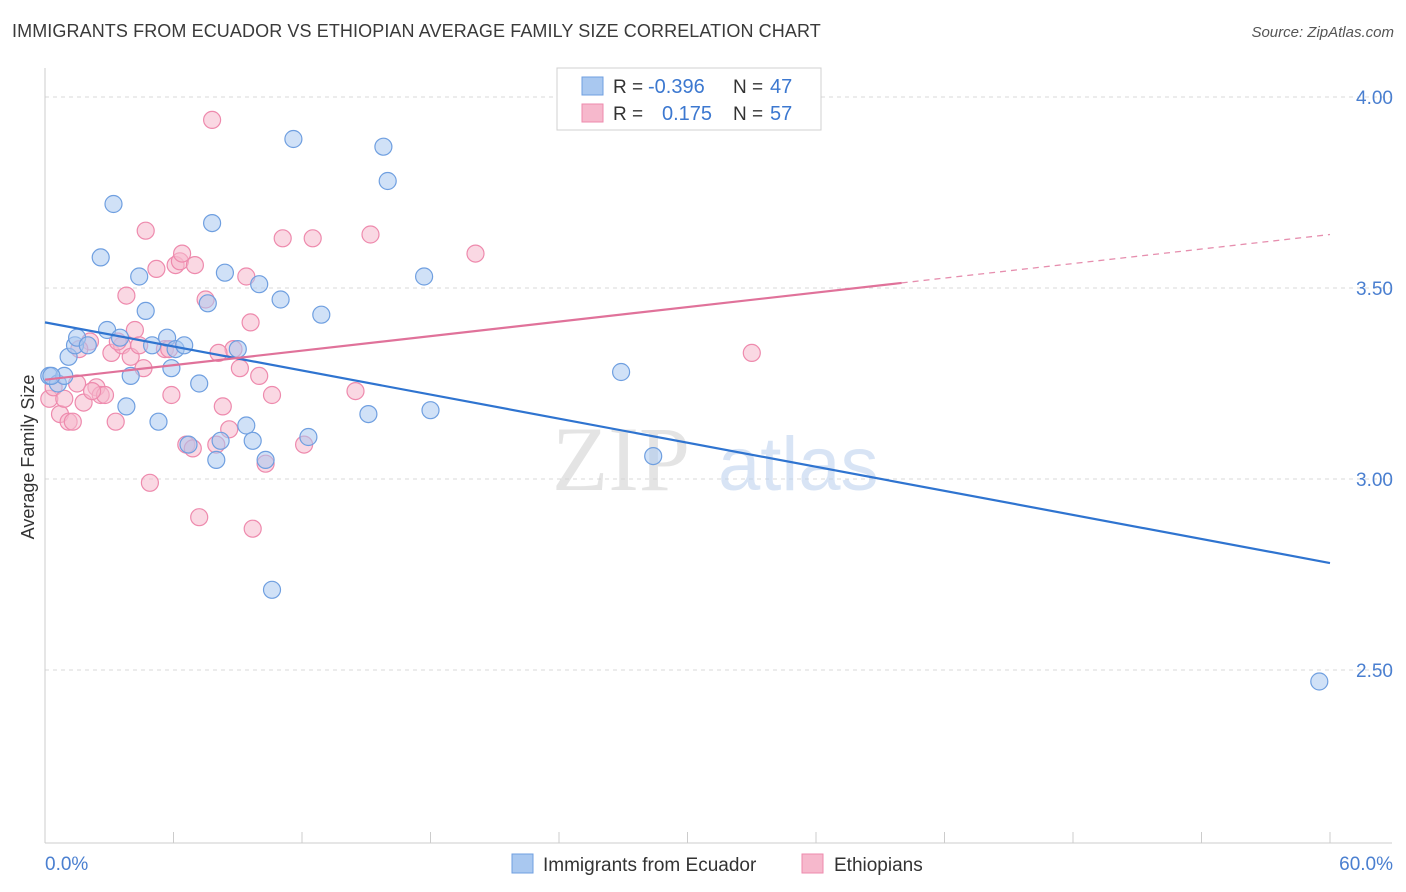 Image resolution: width=1406 pixels, height=892 pixels. I want to click on legend-n-value-ecuador: 47, so click(781, 87).